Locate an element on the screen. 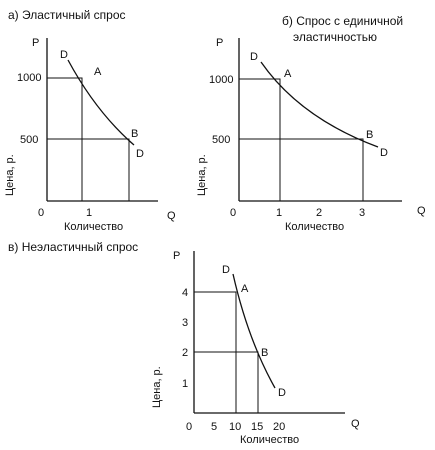  panel-c-point-a: A is located at coordinates (245, 289).